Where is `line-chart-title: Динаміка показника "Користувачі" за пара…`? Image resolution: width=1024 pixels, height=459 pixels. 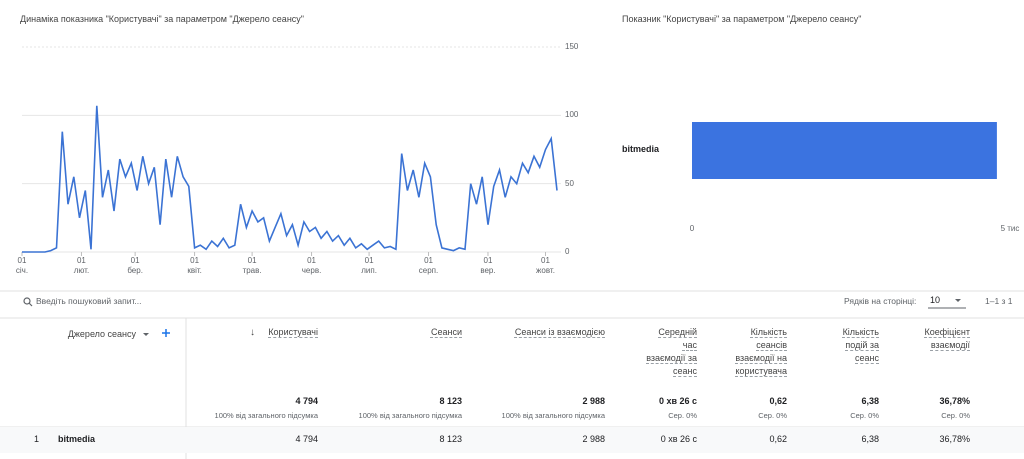
line-chart-title: Динаміка показника "Користувачі" за пара… is located at coordinates (162, 19).